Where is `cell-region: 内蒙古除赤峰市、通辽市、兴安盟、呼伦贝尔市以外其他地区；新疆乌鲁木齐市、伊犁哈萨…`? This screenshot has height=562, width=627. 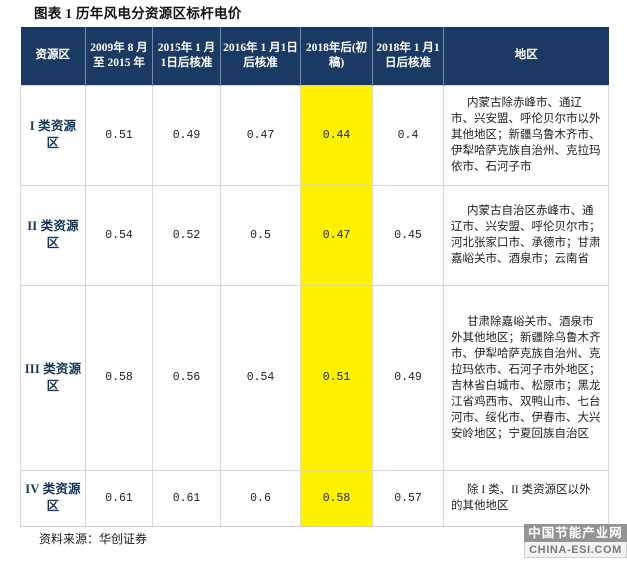 cell-region: 内蒙古除赤峰市、通辽市、兴安盟、呼伦贝尔市以外其他地区；新疆乌鲁木齐市、伊犁哈萨… is located at coordinates (526, 135).